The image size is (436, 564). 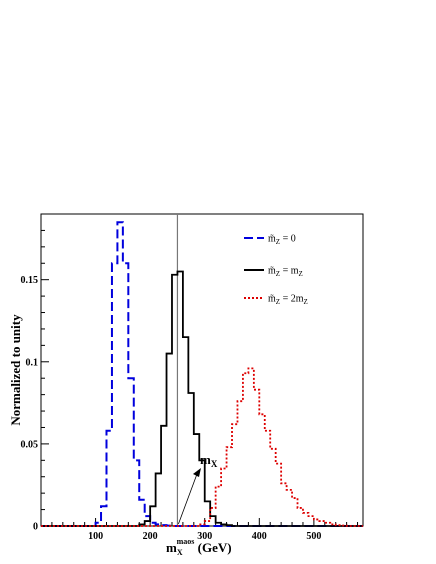 What do you see at coordinates (30, 444) in the screenshot?
I see `y-tick-label: 0.05` at bounding box center [30, 444].